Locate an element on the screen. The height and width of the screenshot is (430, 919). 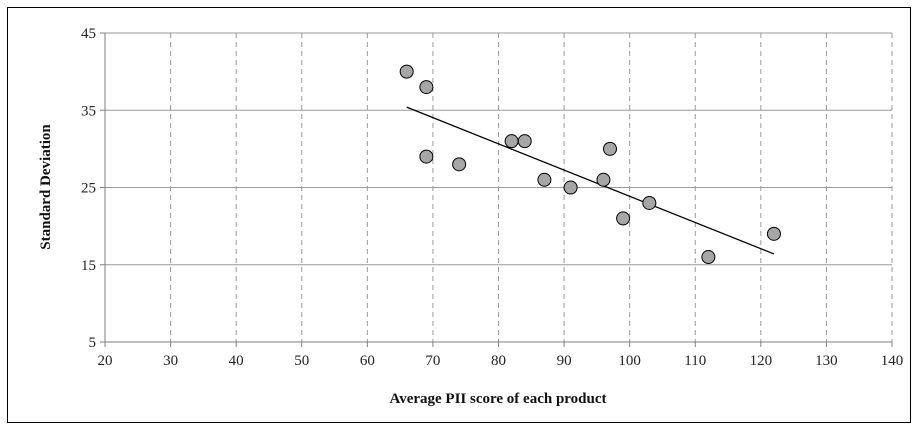
x-tick-label: 30 is located at coordinates (170, 361).